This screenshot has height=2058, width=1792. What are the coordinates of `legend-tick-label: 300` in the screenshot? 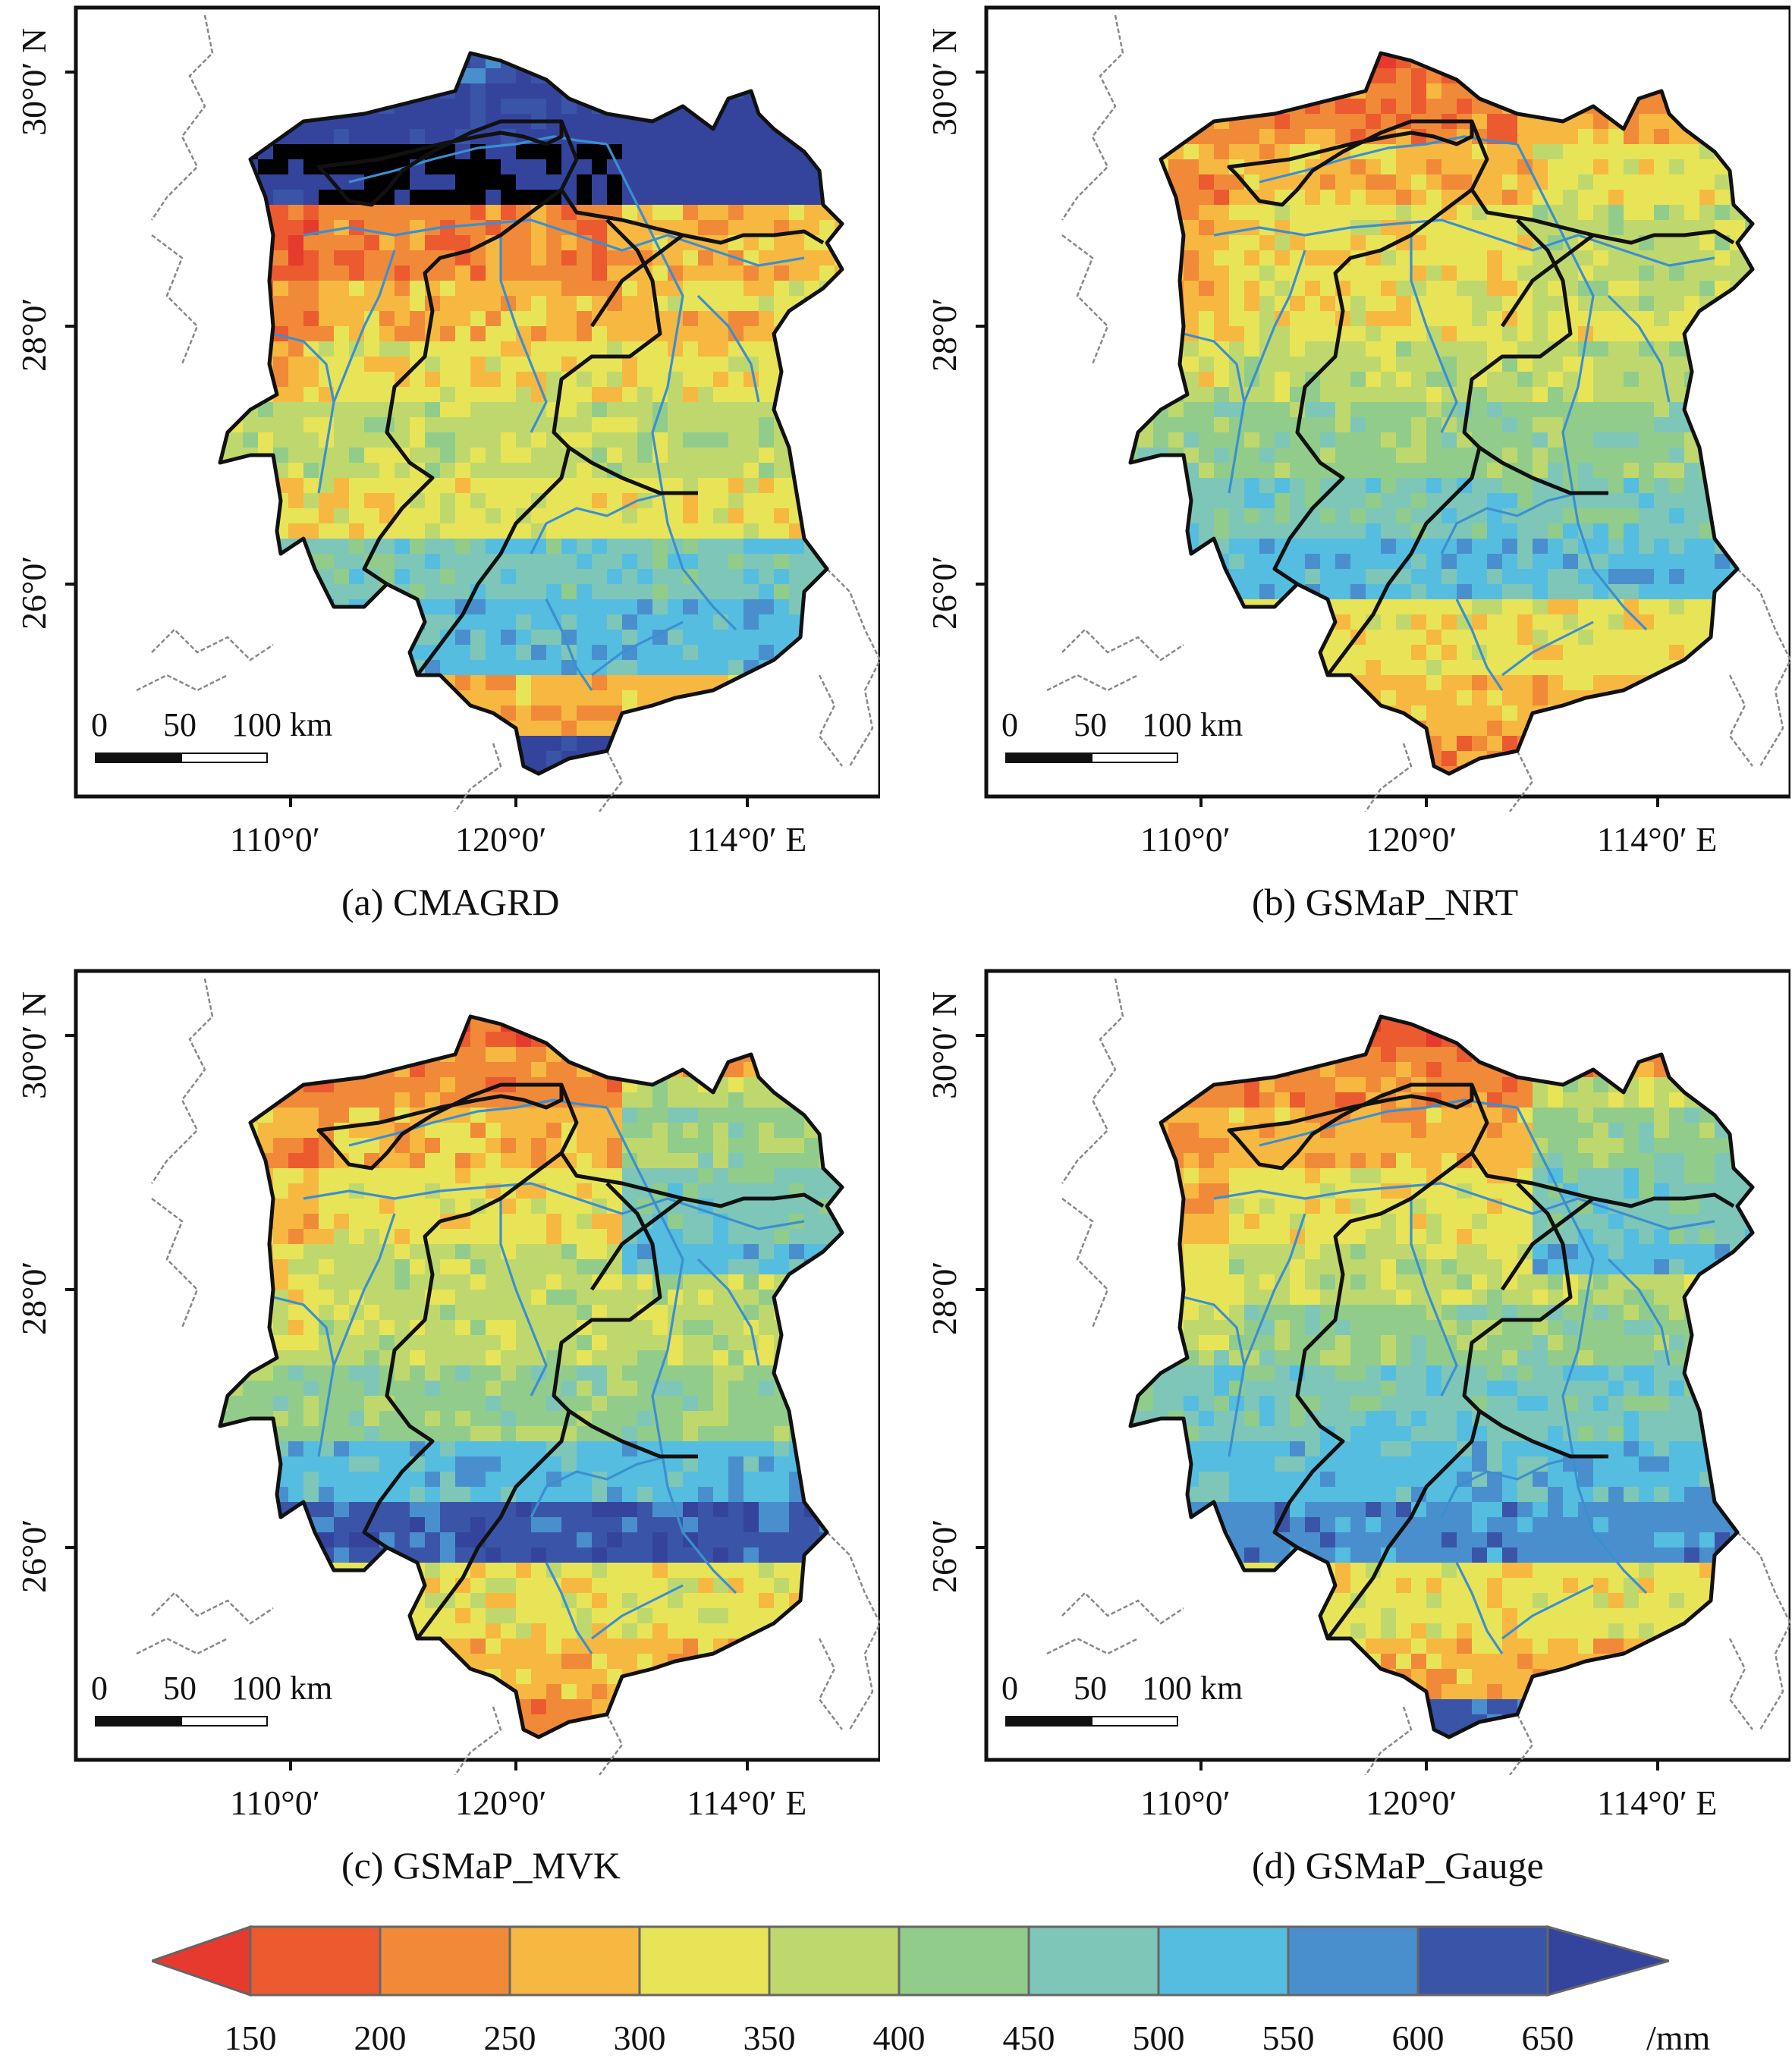 It's located at (640, 2038).